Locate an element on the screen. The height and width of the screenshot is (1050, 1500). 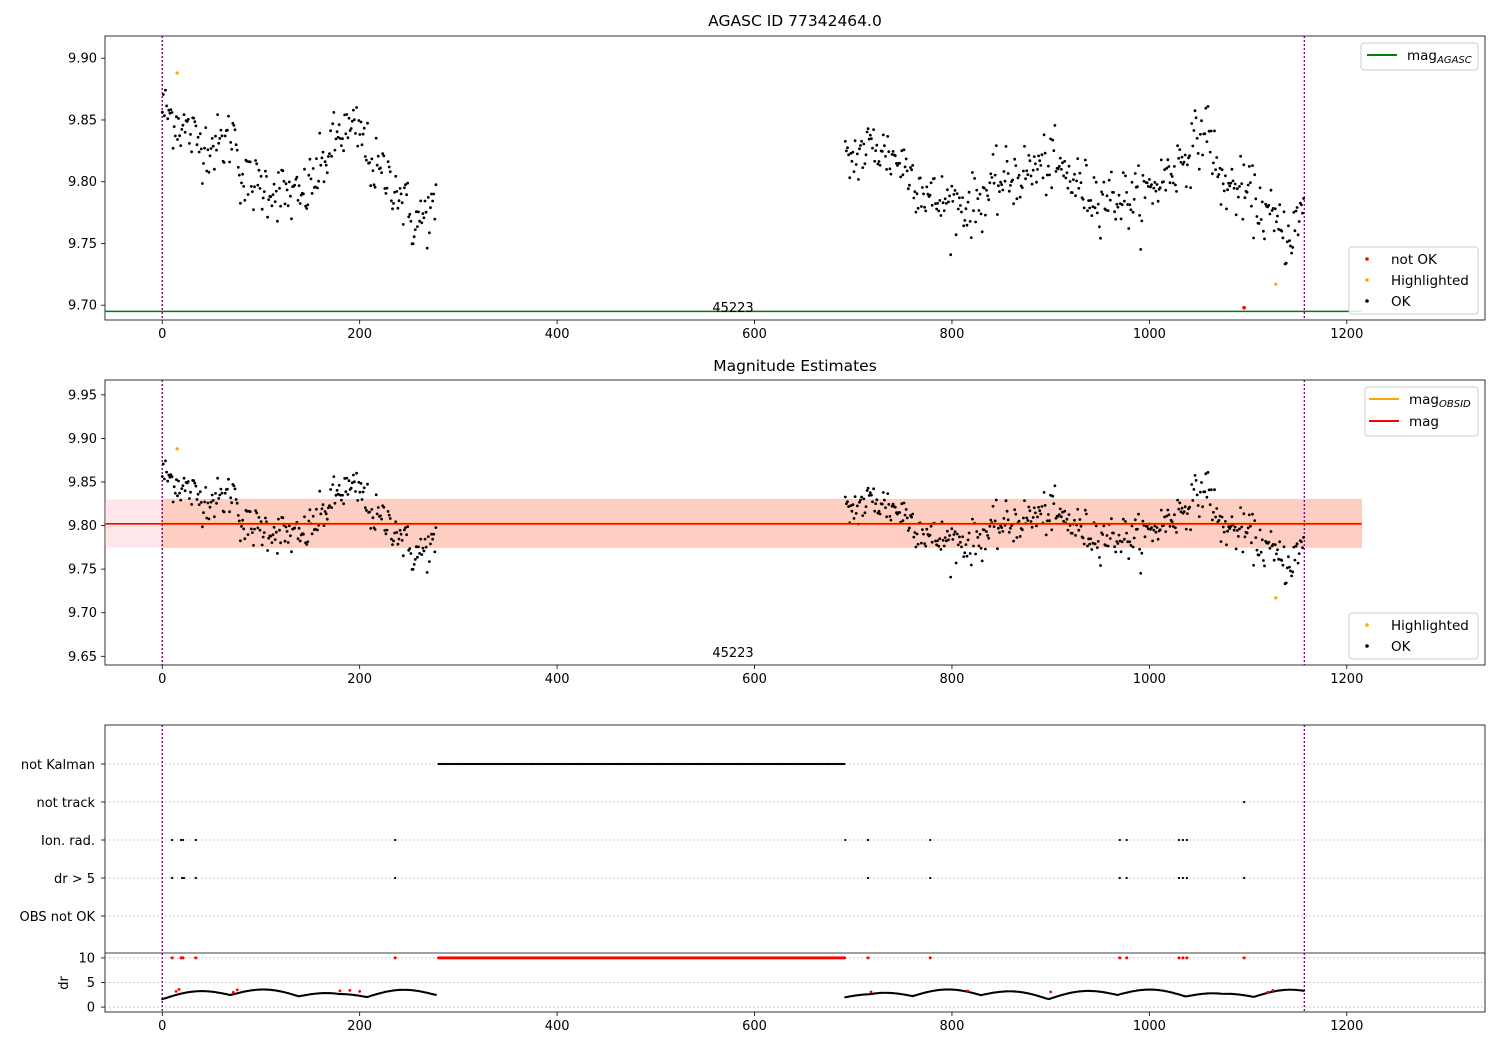
panel1-ytick-label: 9.75 is located at coordinates (82, 244).